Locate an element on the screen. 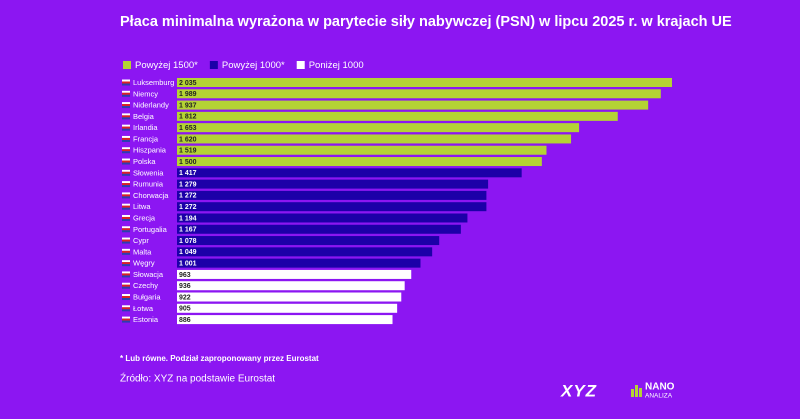 This screenshot has width=800, height=419. category-label: Litwa is located at coordinates (142, 206).